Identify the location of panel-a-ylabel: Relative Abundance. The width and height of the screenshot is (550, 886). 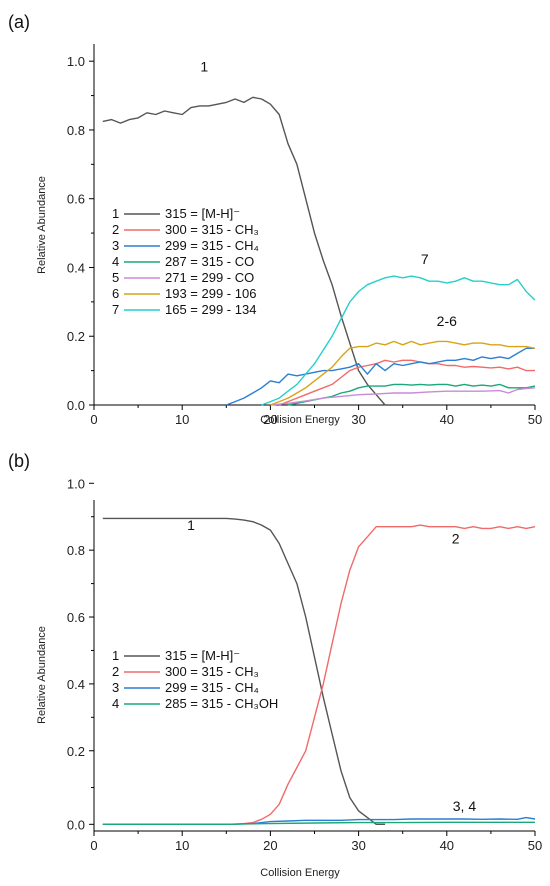
(42, 225).